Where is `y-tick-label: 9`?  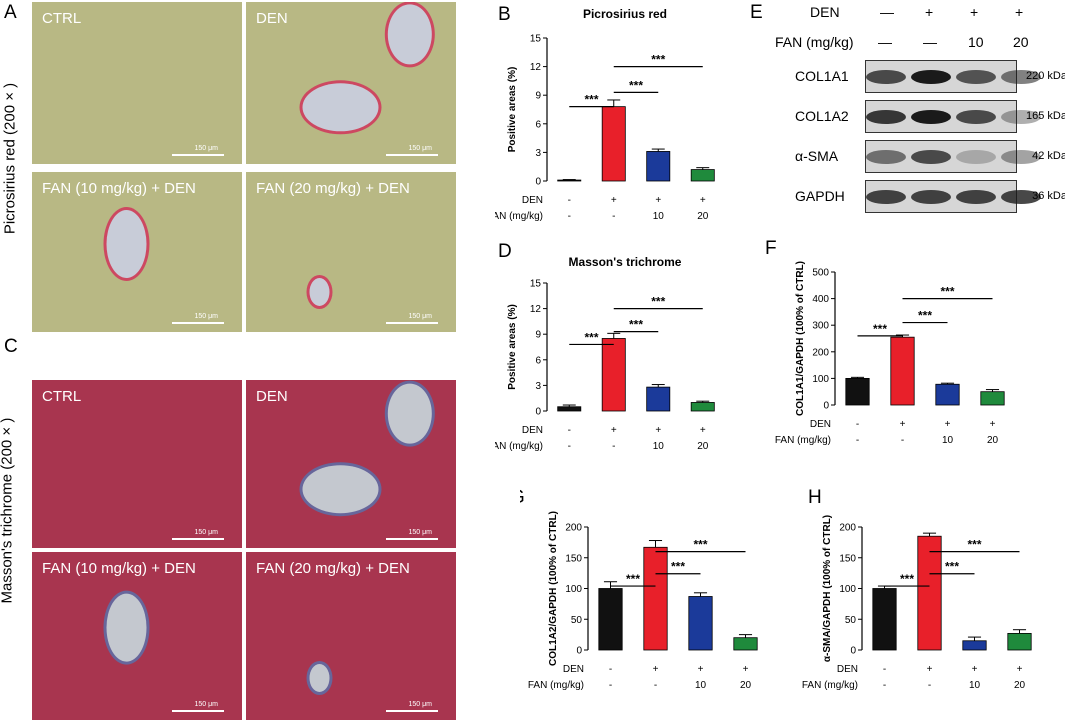 y-tick-label: 9 is located at coordinates (538, 96).